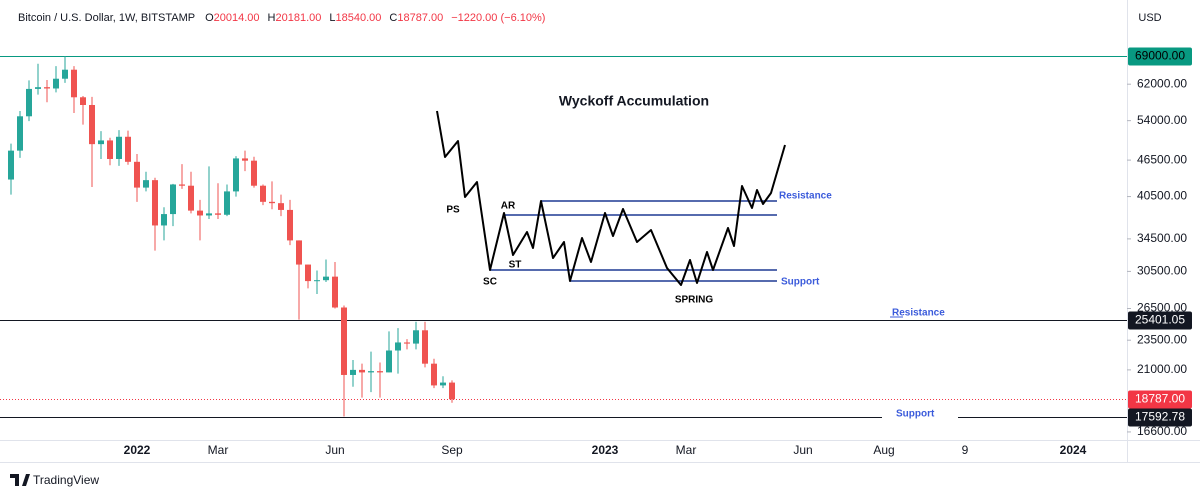  Describe the element at coordinates (1162, 271) in the screenshot. I see `y-tick-label: 30500.00` at that location.